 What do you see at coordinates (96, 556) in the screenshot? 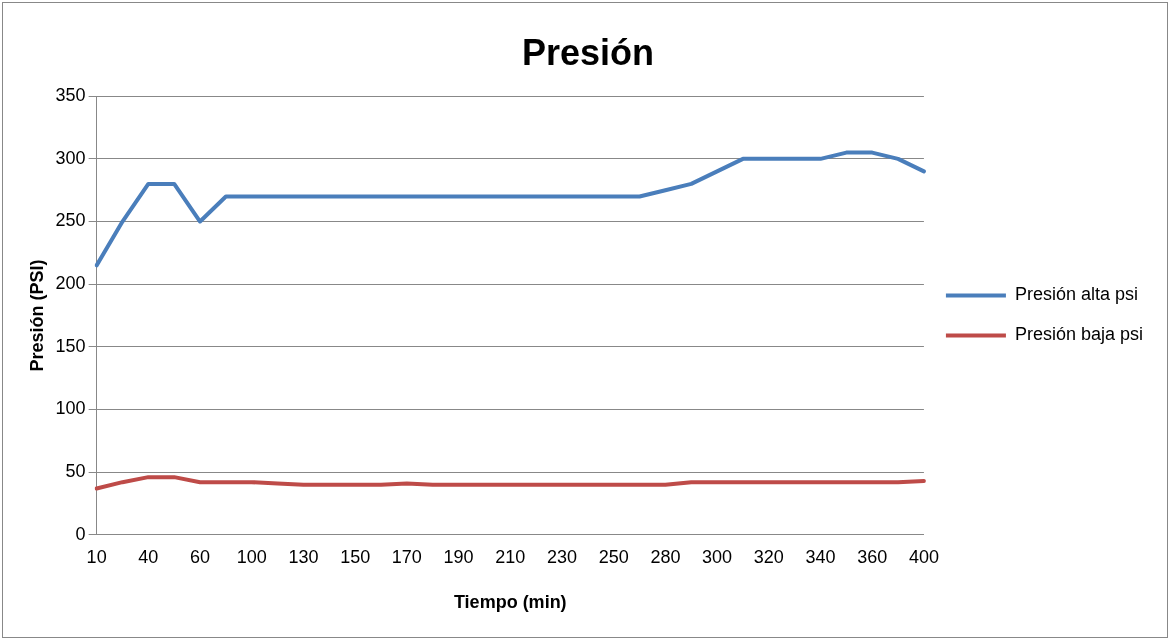
I see `x-tick-label: 10` at bounding box center [96, 556].